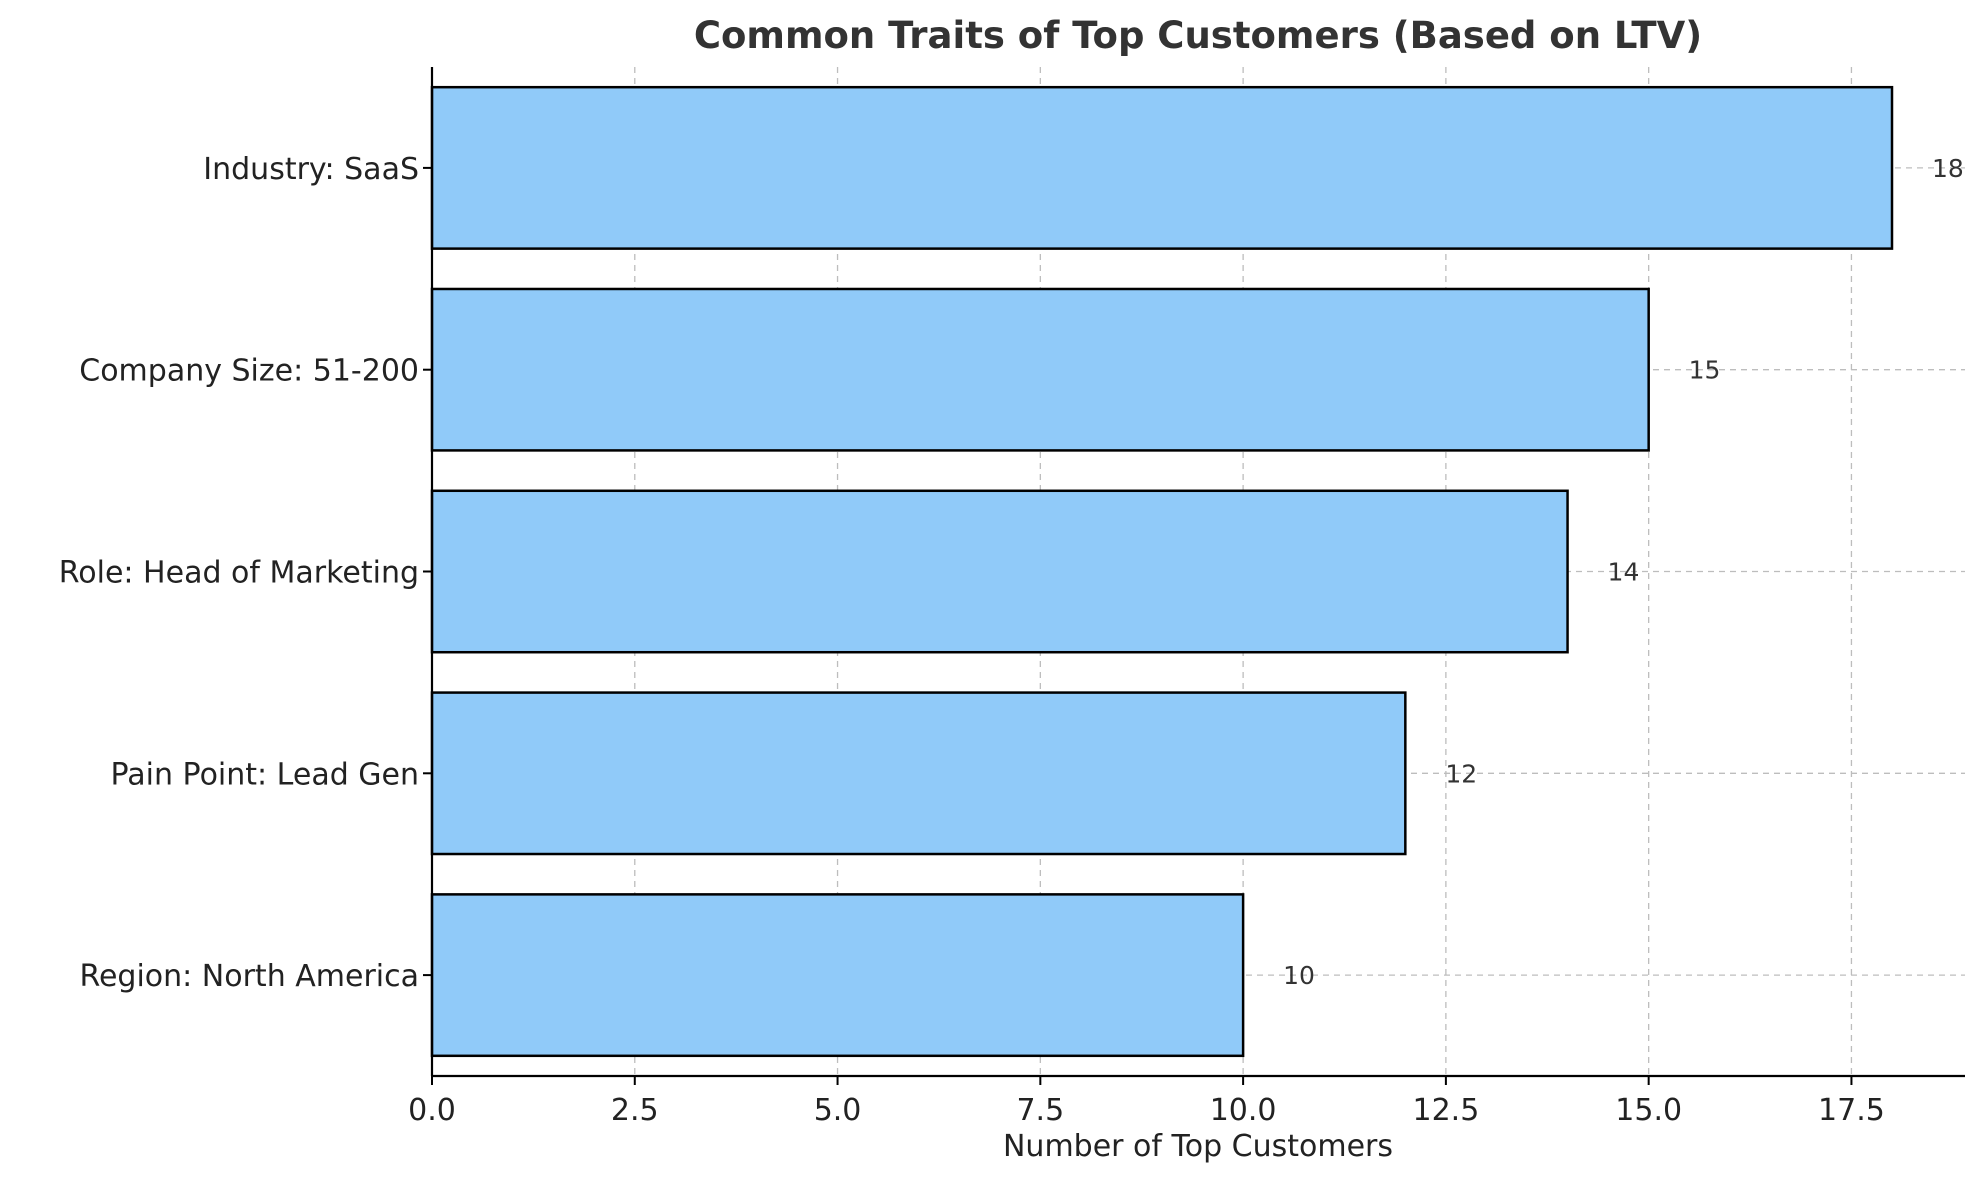 The image size is (1980, 1180). I want to click on x-tick-label: 10.0, so click(1243, 1110).